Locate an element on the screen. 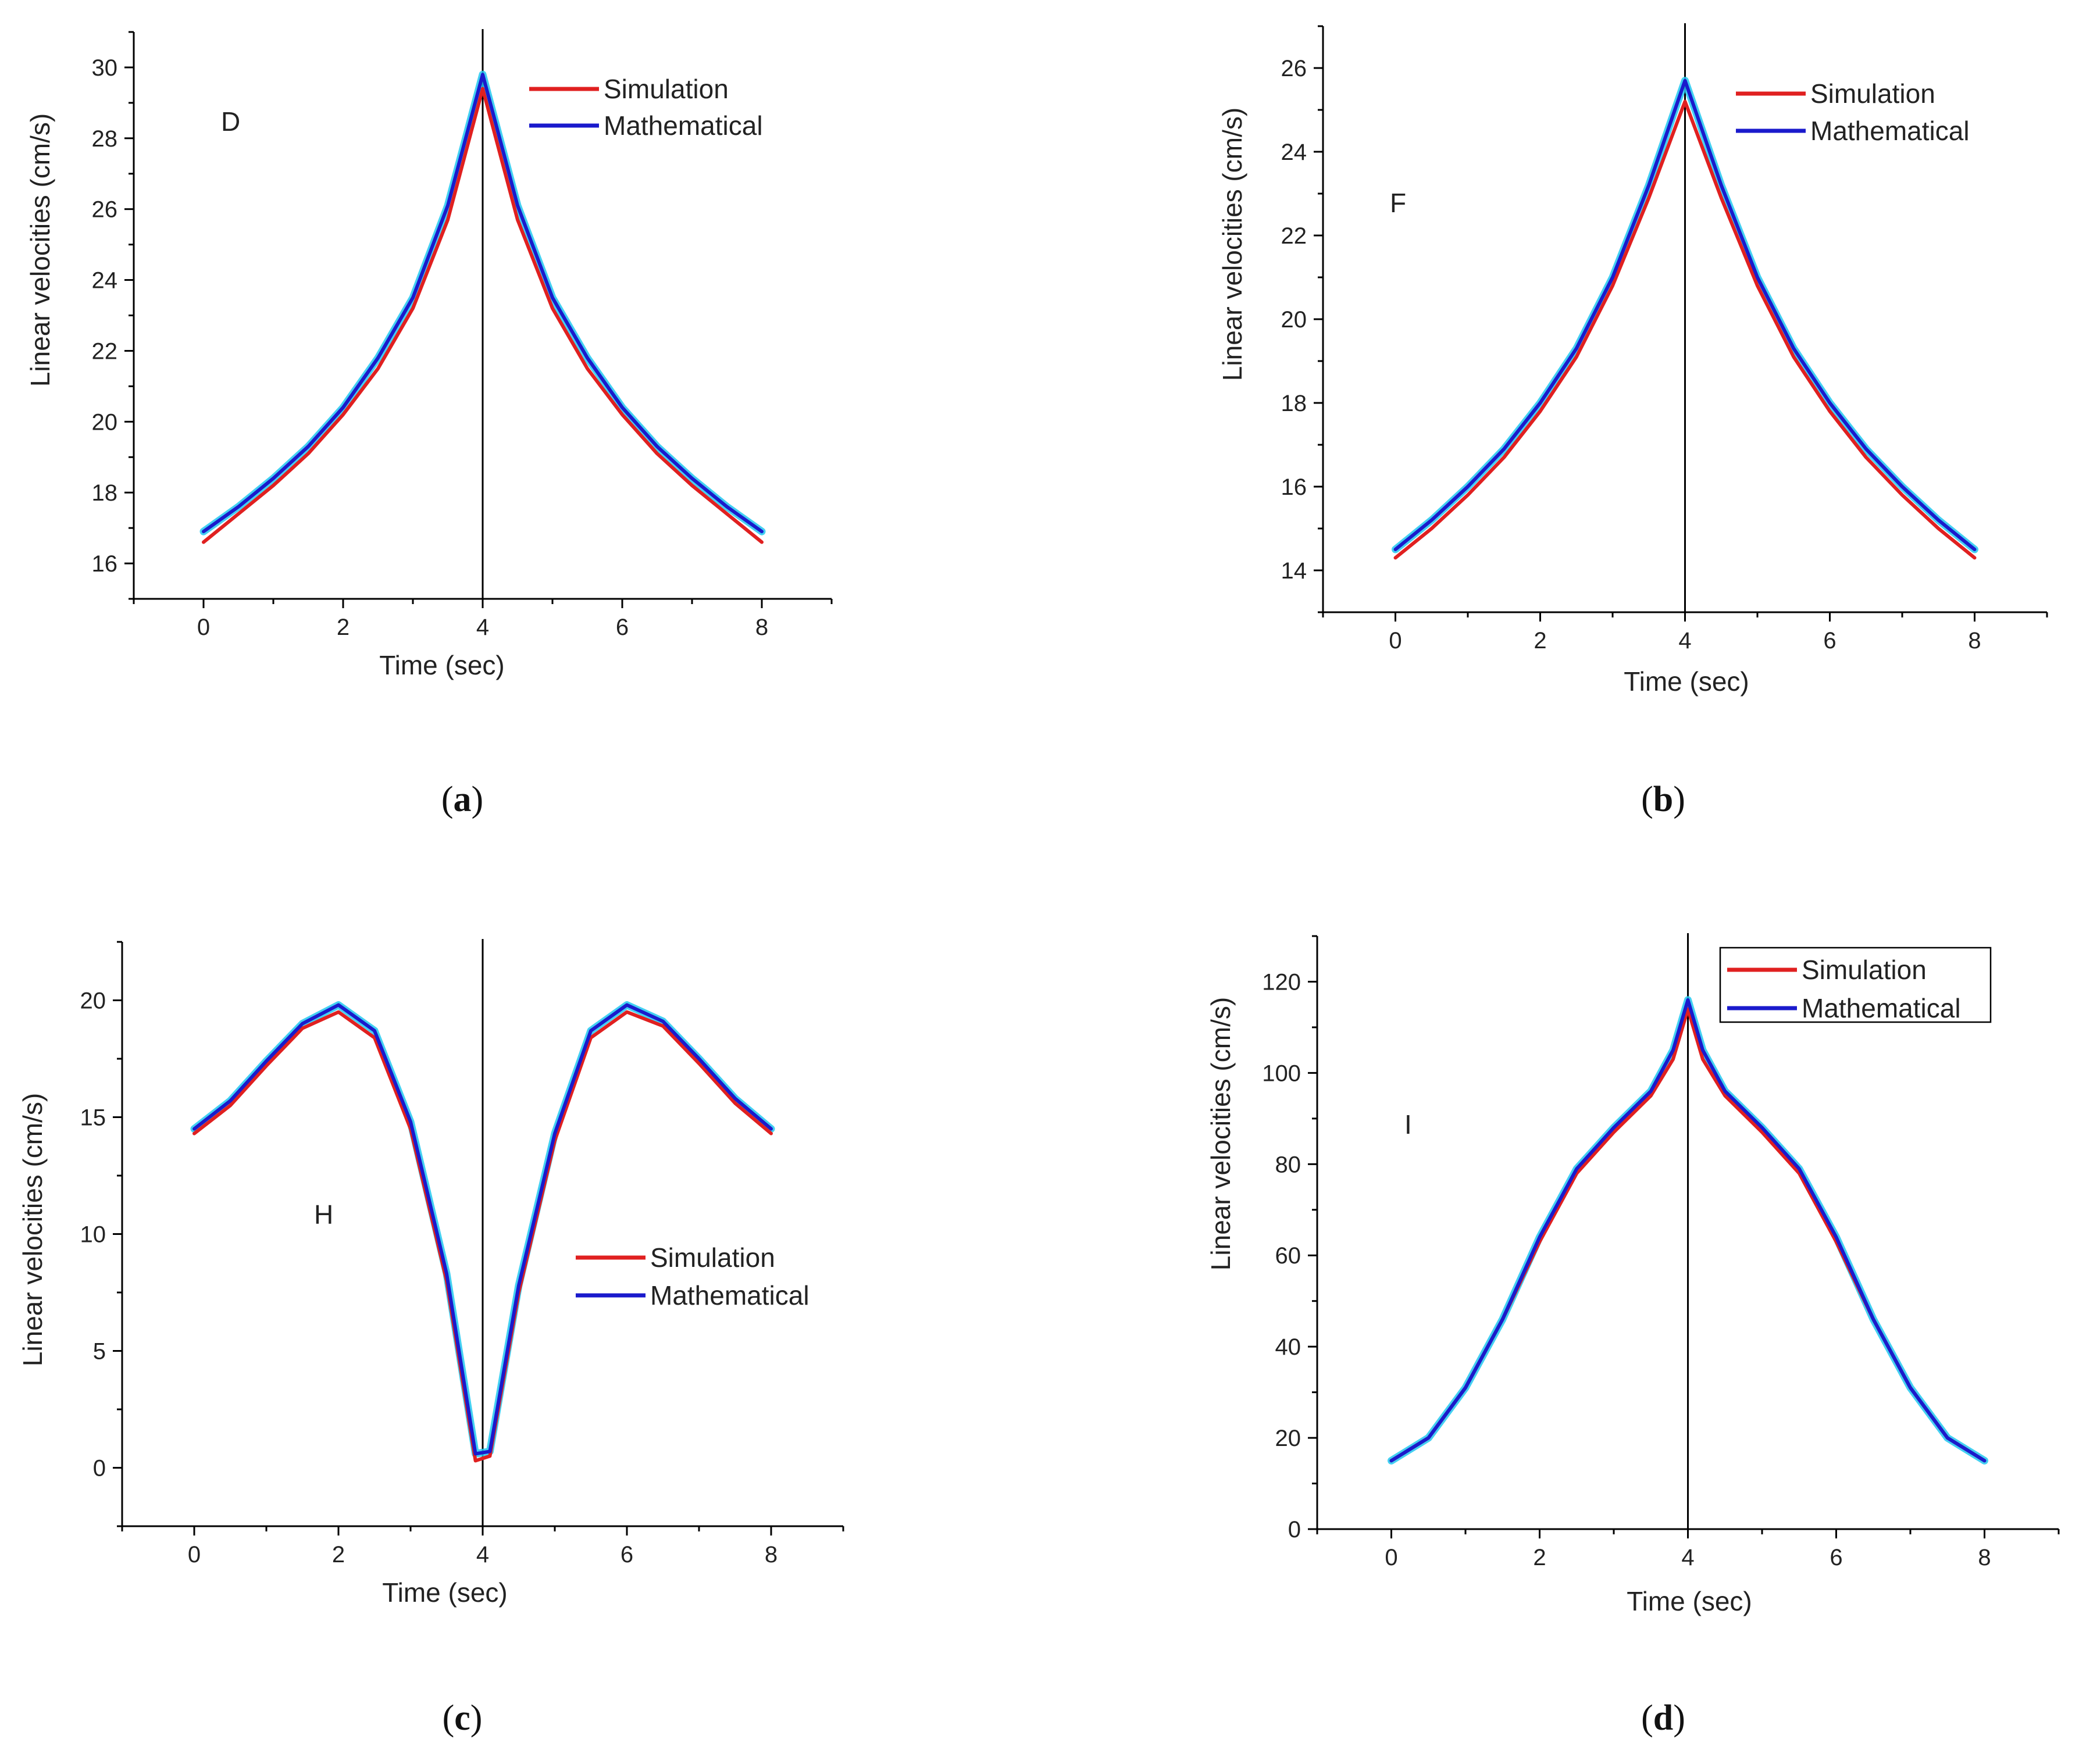  y-tick-label: 80 is located at coordinates (1288, 1164).